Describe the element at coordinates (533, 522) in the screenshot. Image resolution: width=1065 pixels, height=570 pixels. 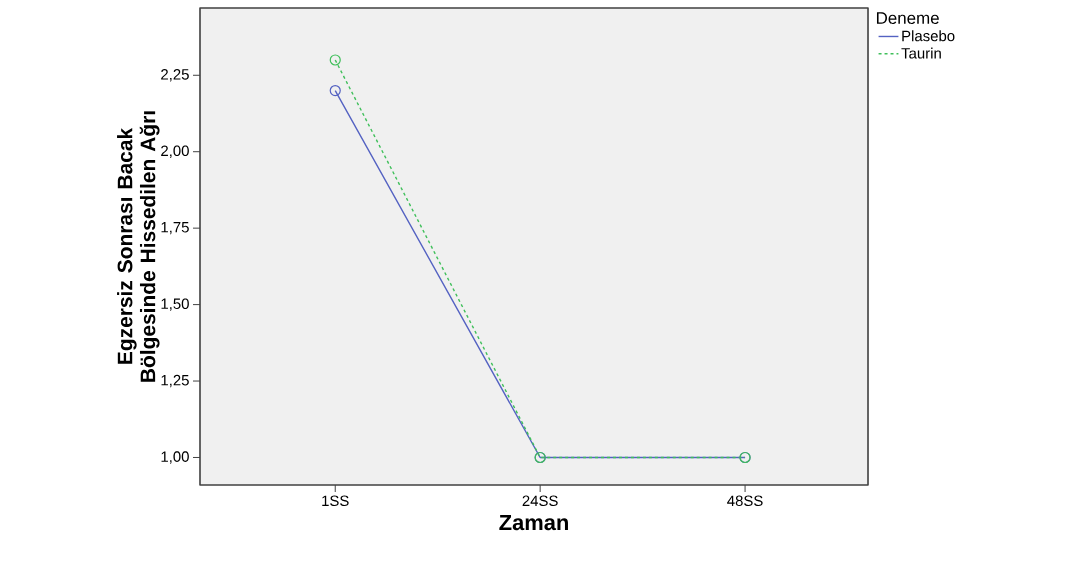
I see `x-axis-title: Zaman` at that location.